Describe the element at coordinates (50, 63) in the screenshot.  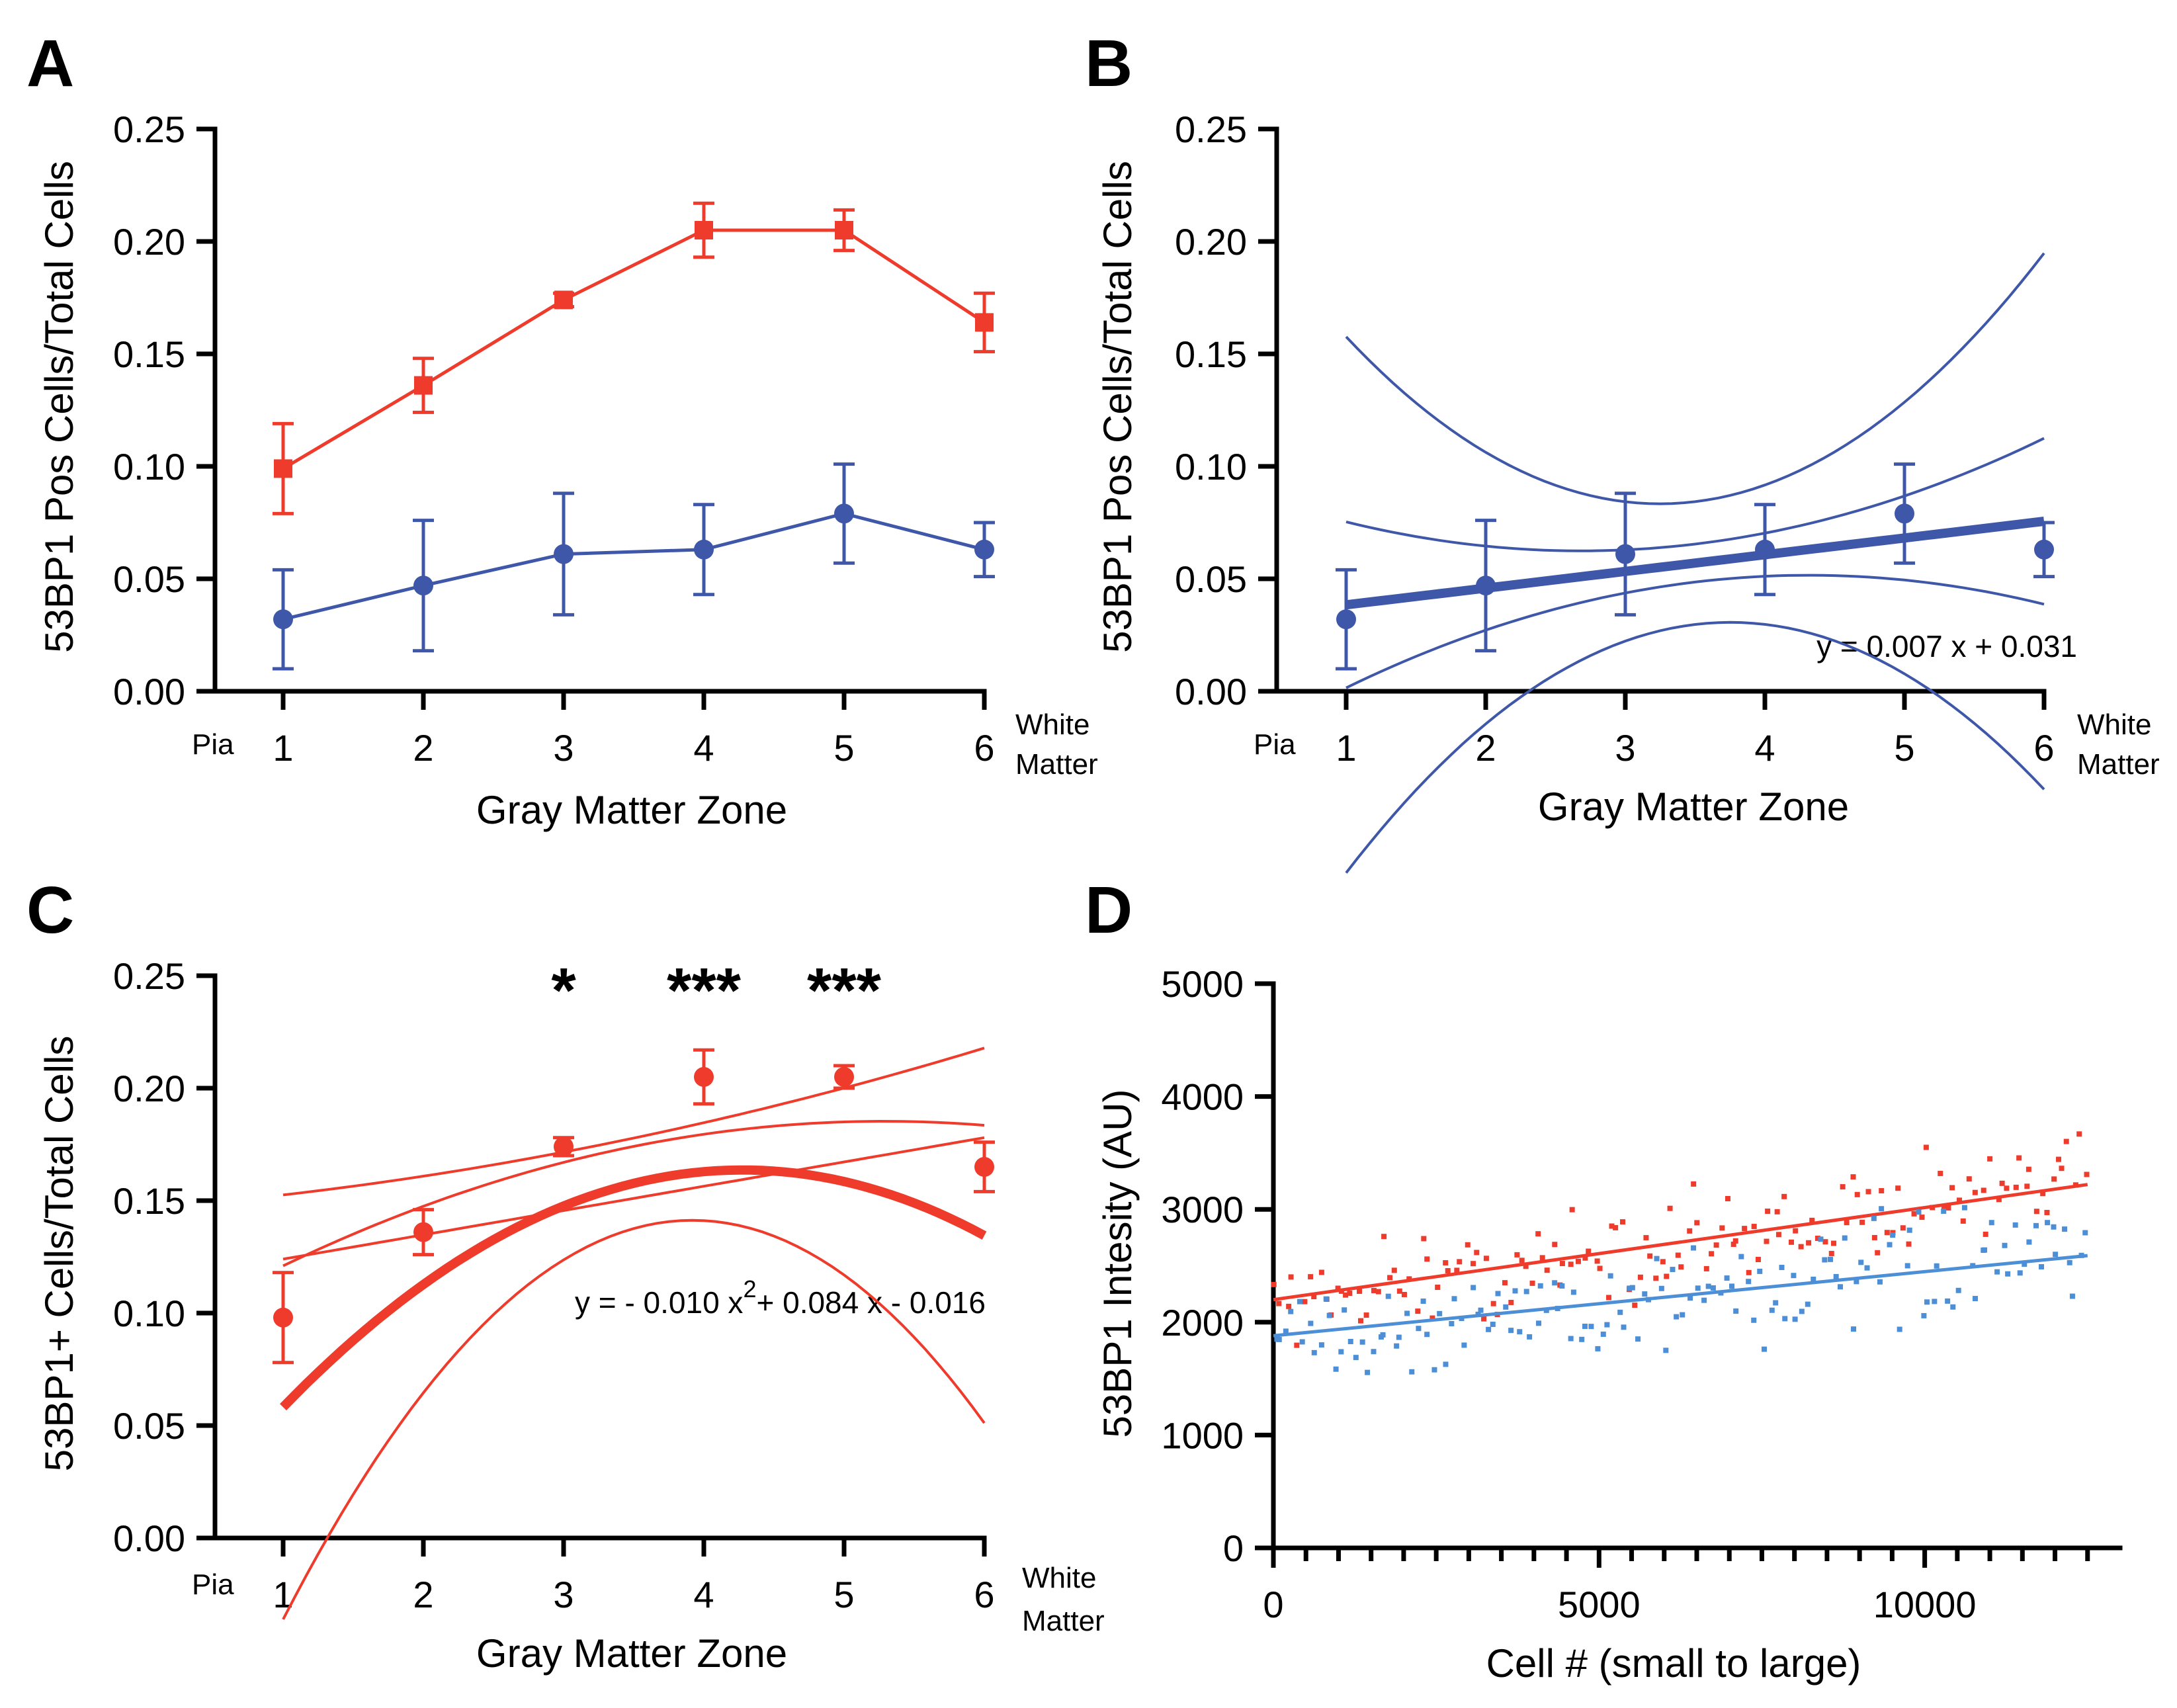
I see `panel-letter-a: A` at that location.